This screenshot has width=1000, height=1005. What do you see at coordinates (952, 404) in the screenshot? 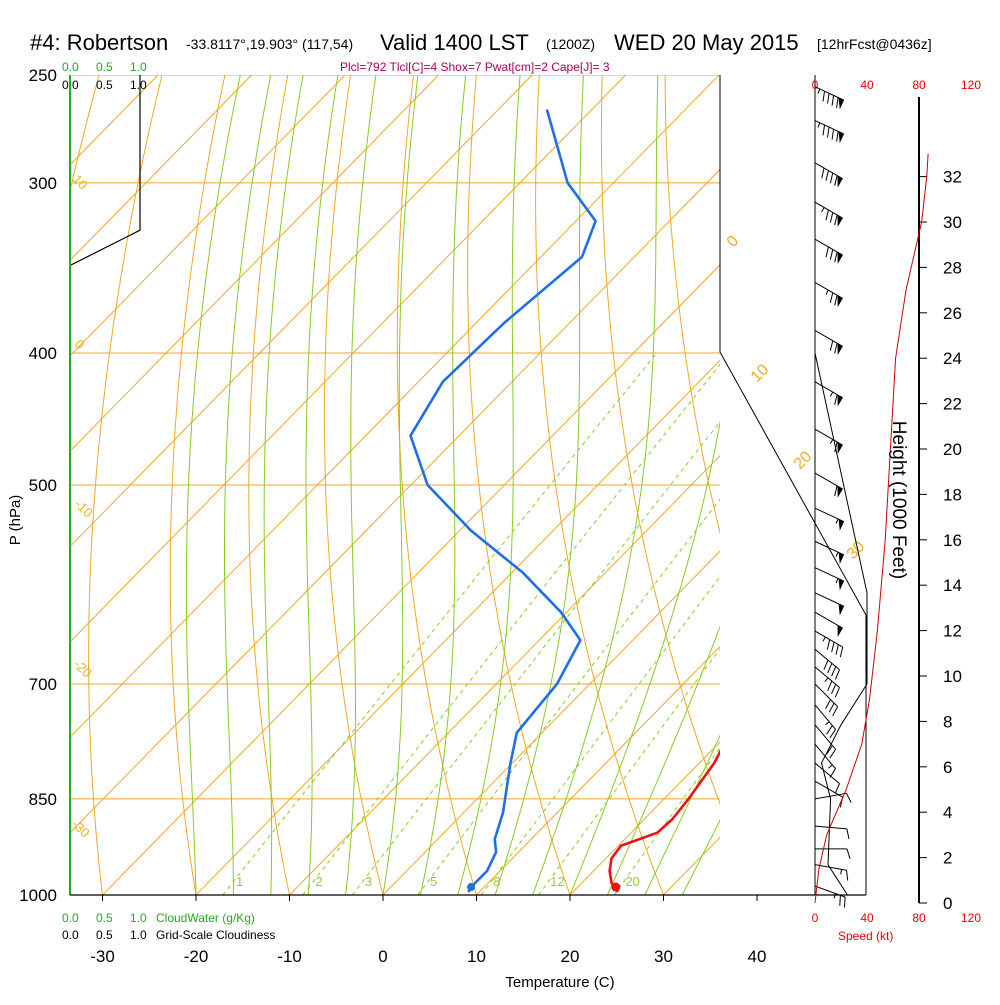
I see `height-tick-label: 22` at bounding box center [952, 404].